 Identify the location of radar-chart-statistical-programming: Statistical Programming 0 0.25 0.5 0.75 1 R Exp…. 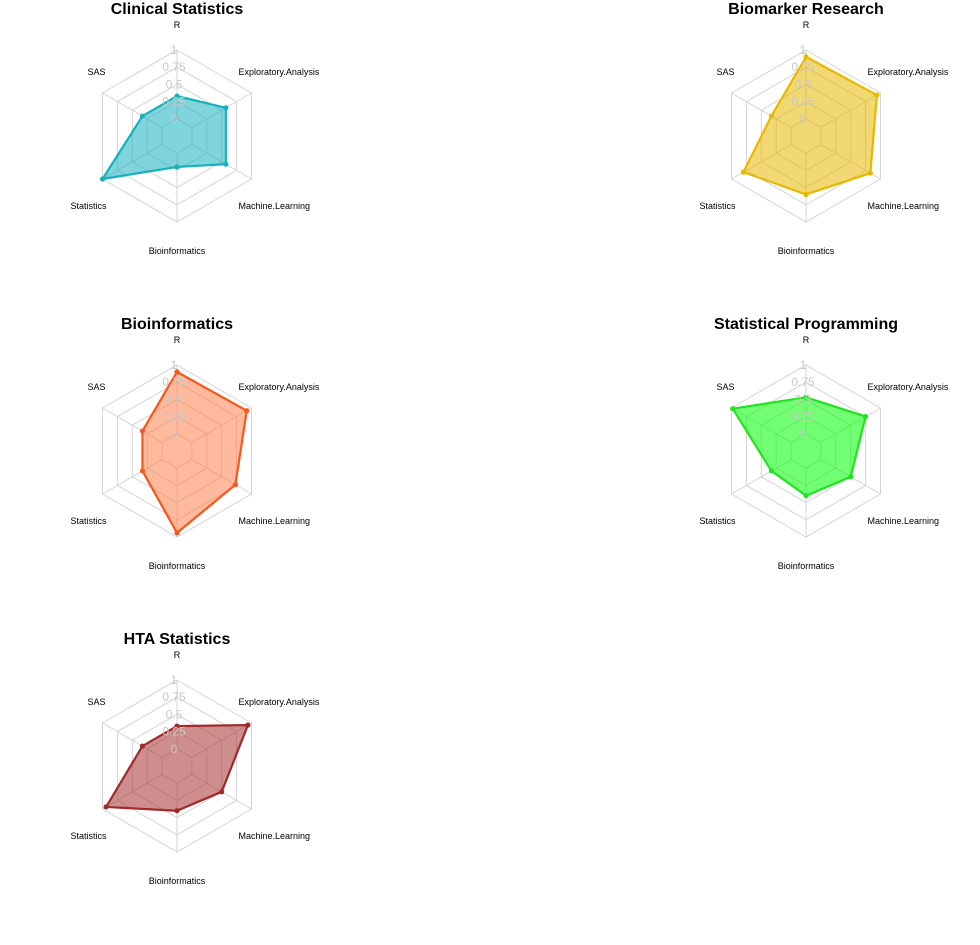
(824, 443).